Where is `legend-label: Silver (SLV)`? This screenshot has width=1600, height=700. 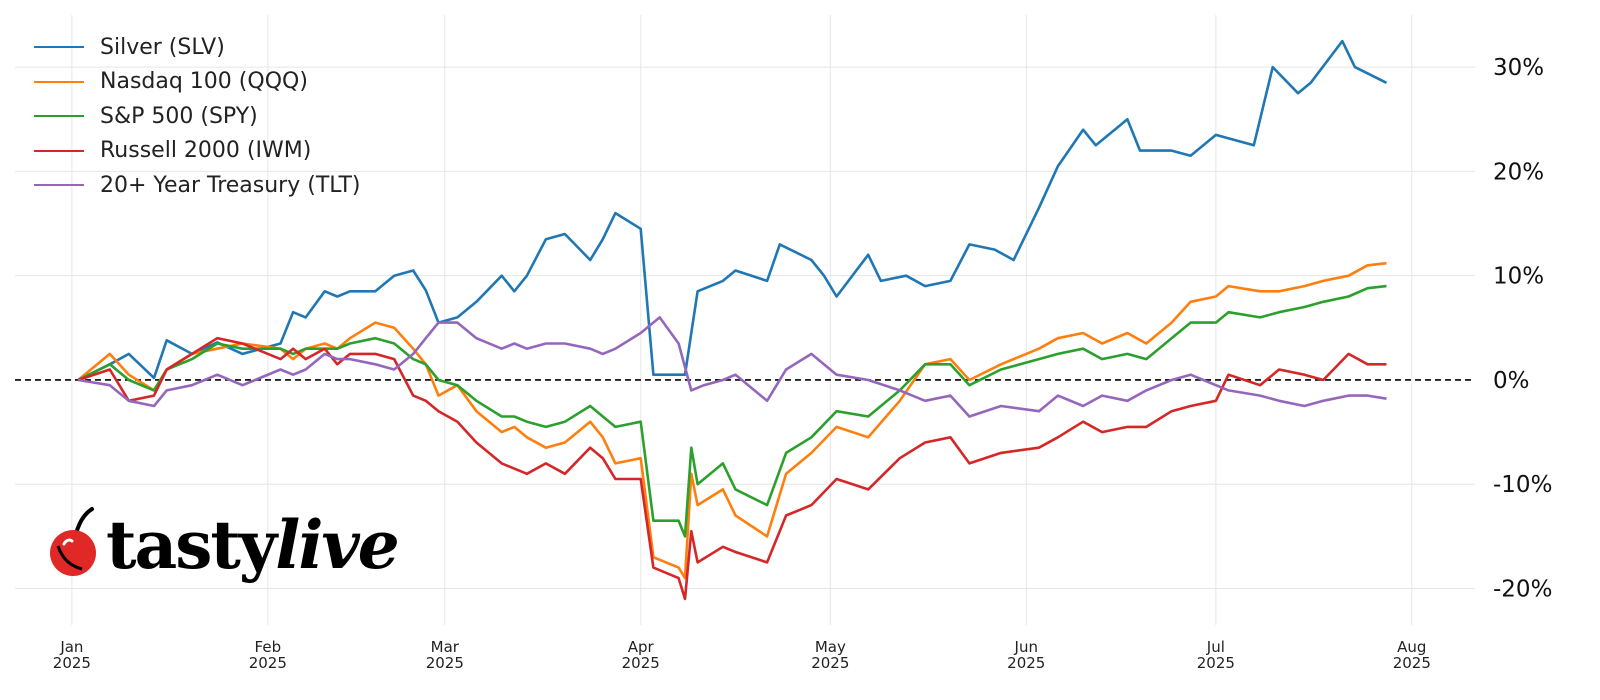
legend-label: Silver (SLV) is located at coordinates (162, 47).